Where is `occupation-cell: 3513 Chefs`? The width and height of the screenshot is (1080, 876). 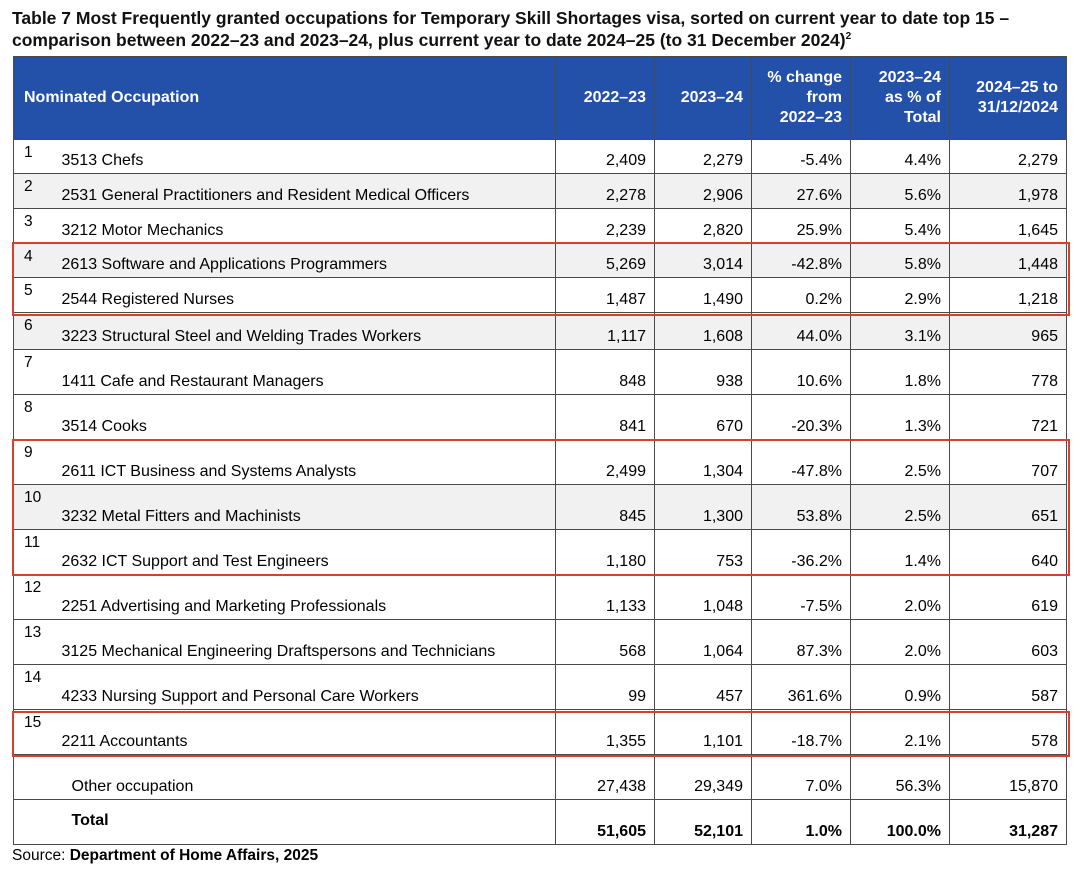 occupation-cell: 3513 Chefs is located at coordinates (308, 156).